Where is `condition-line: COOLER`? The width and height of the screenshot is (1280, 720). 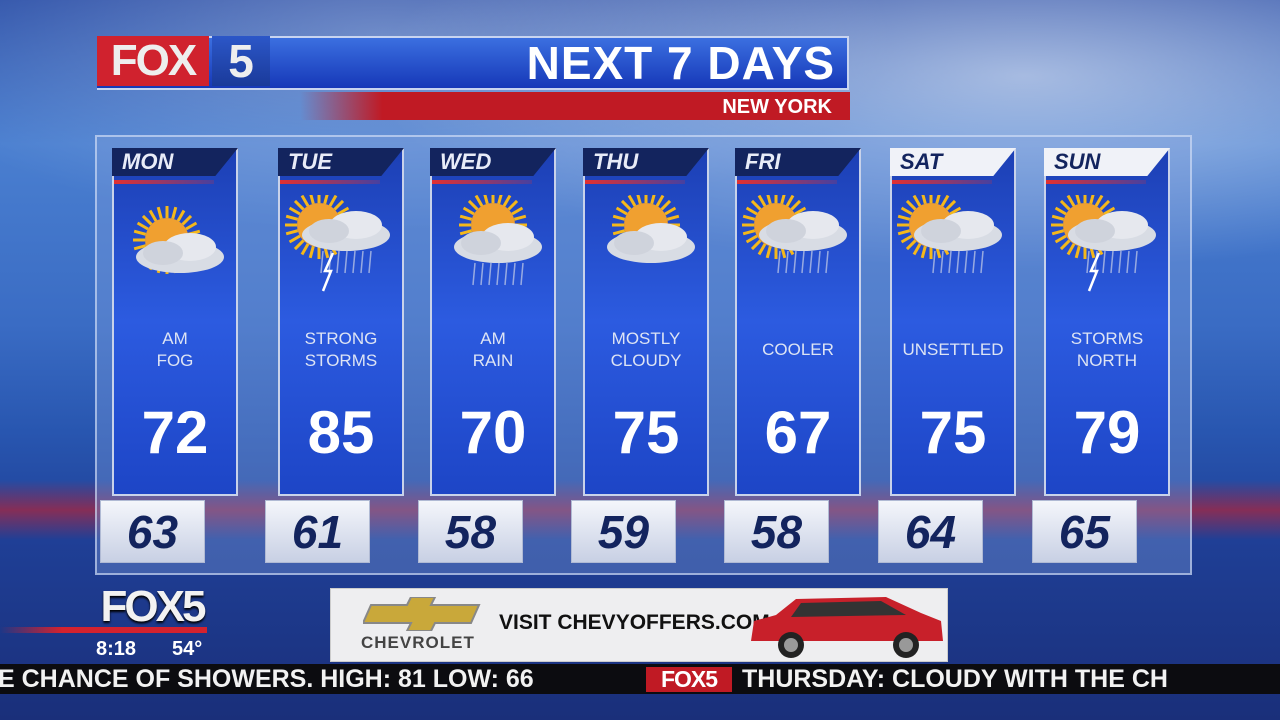 condition-line: COOLER is located at coordinates (798, 349).